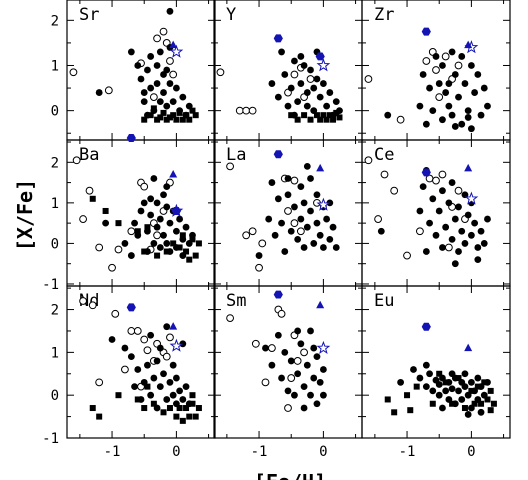 This screenshot has width=528, height=480. Describe the element at coordinates (176, 211) in the screenshot. I see `panel-ba-filled-hexagon-point` at that location.